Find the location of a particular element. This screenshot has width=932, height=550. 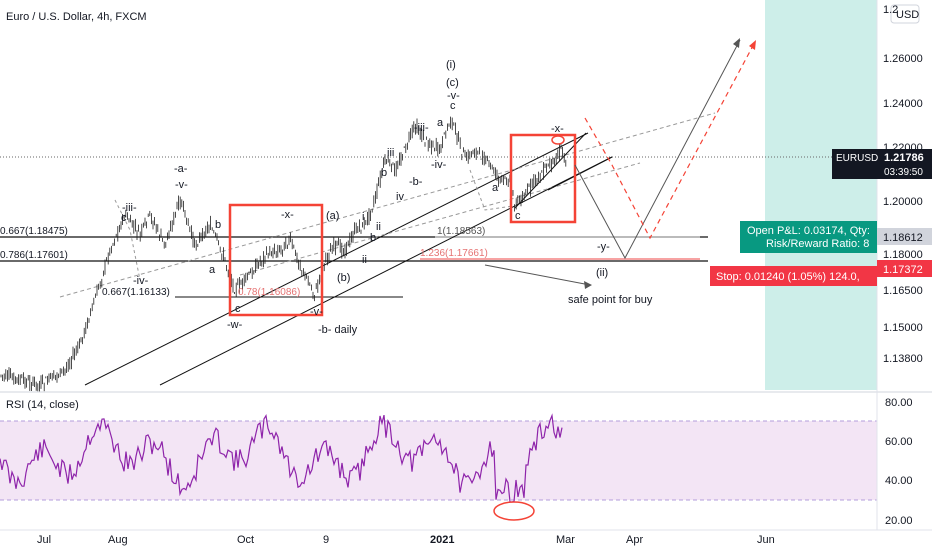

projection-red is located at coordinates (670, 140).